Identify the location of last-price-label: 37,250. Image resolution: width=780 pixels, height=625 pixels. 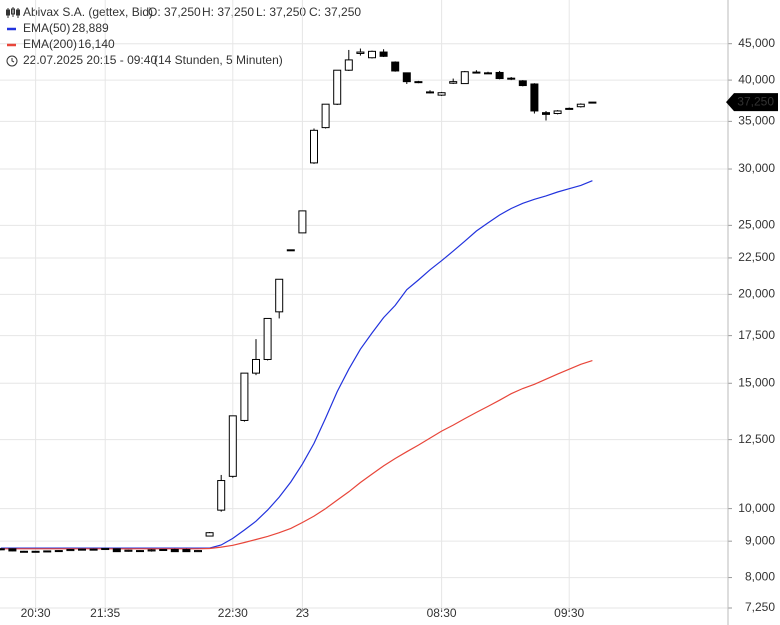
(755, 101).